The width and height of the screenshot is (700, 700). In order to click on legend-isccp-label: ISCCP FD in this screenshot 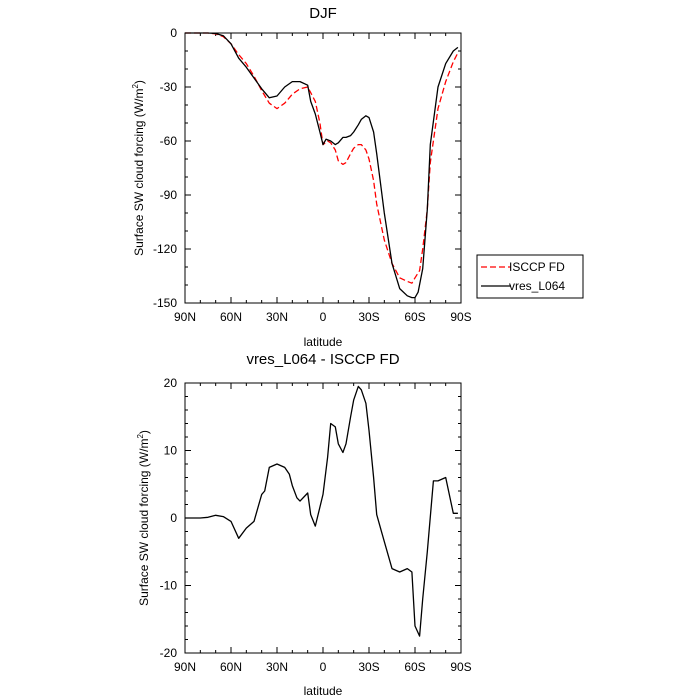, I will do `click(537, 267)`.